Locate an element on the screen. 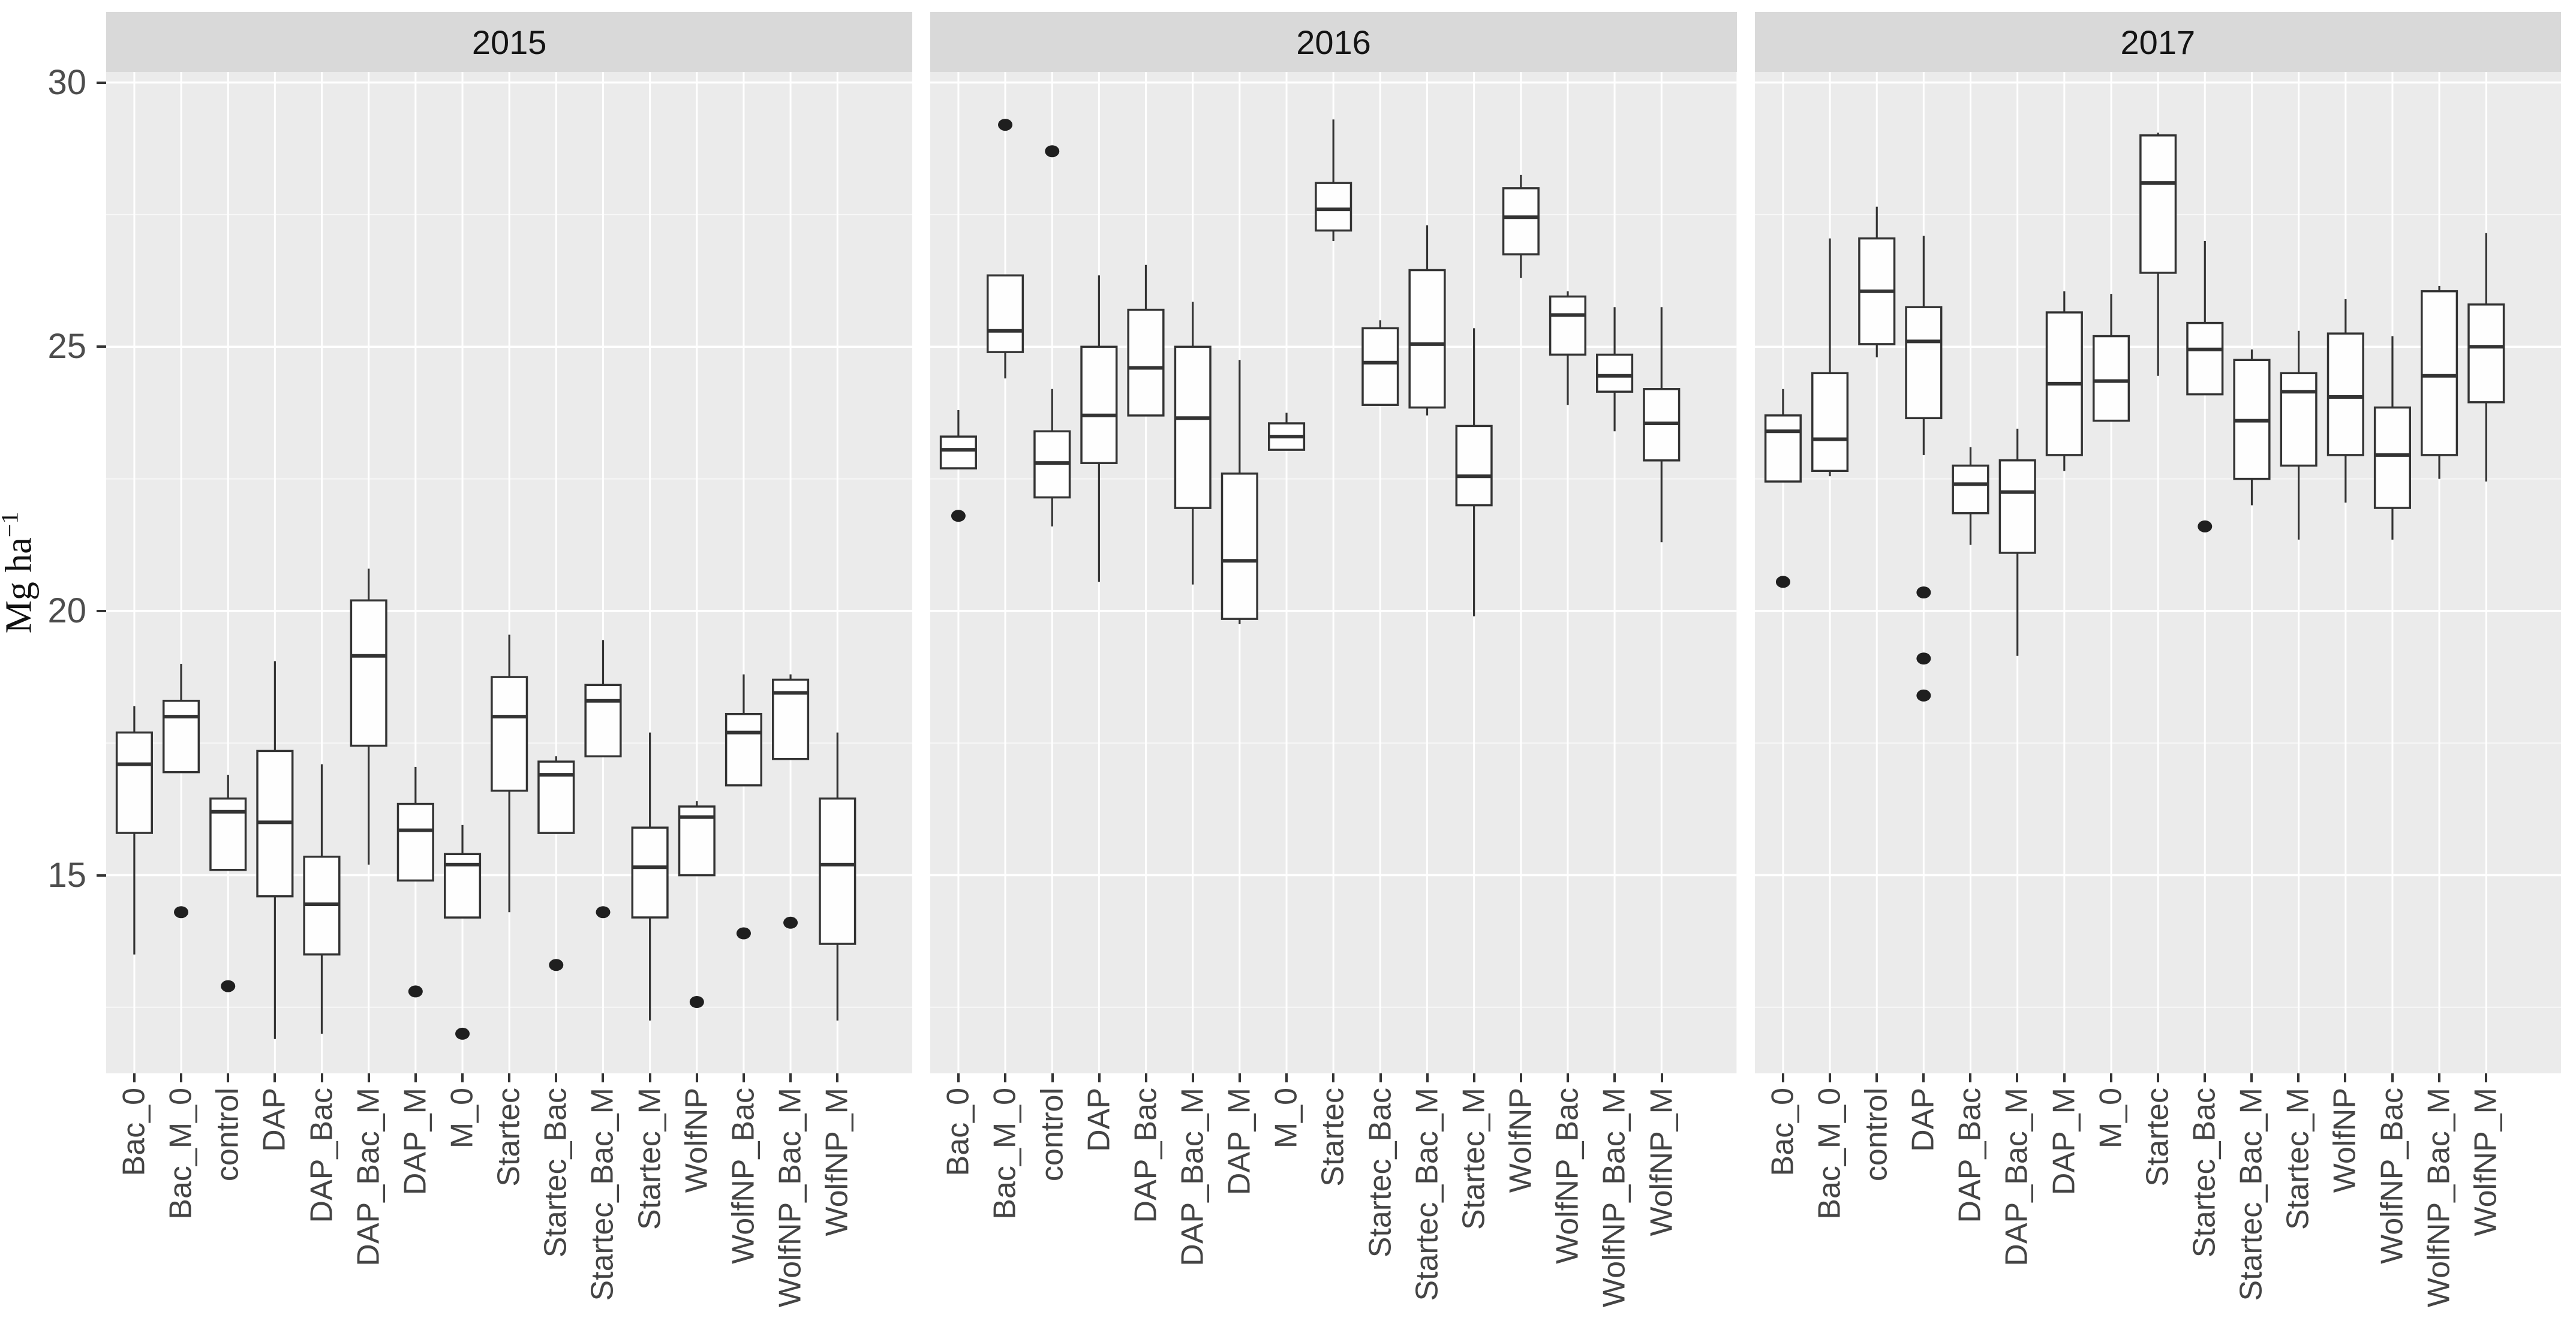  box-group-Startec_M is located at coordinates (2299, 435).